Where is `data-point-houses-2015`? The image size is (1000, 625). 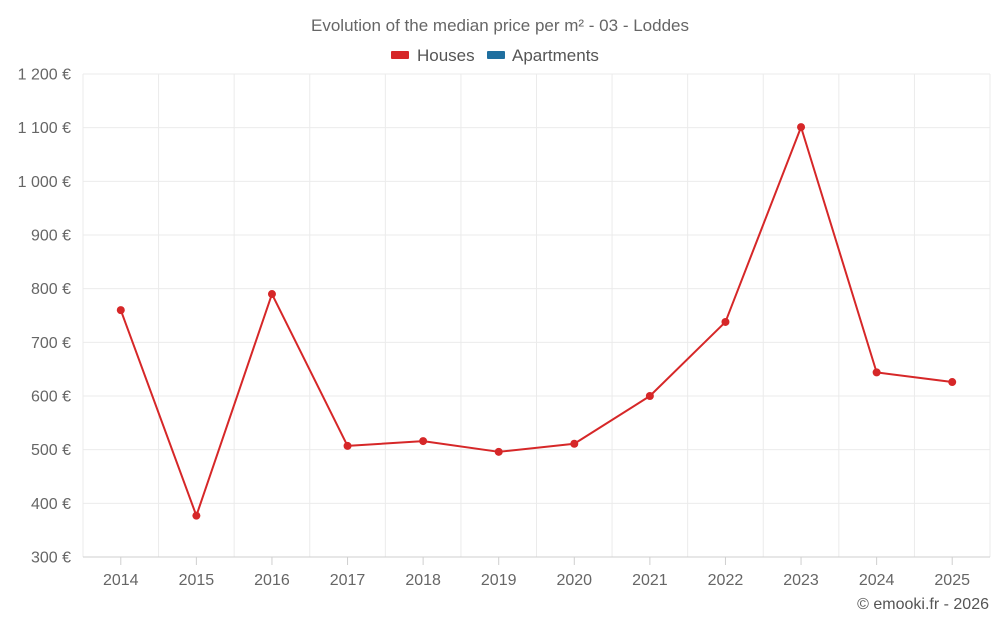
data-point-houses-2015 is located at coordinates (196, 515).